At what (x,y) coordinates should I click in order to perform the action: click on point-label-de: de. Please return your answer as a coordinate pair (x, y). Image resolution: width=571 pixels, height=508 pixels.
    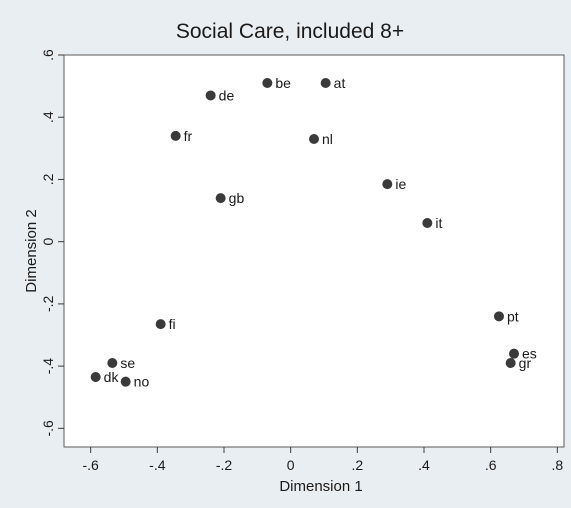
    Looking at the image, I should click on (227, 95).